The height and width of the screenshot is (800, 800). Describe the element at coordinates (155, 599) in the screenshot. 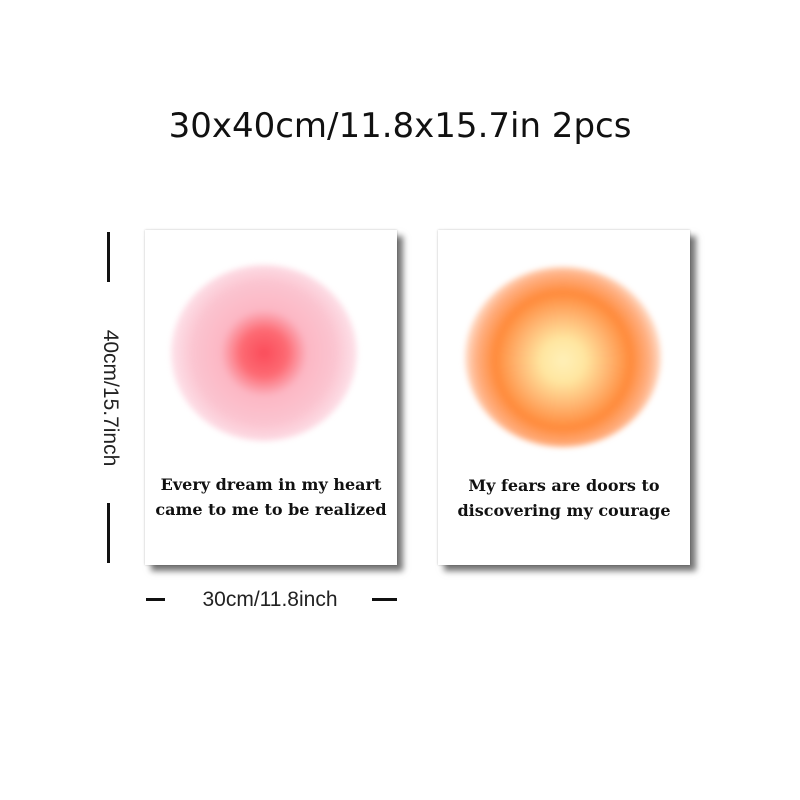

I see `width-dimension-line-left` at that location.